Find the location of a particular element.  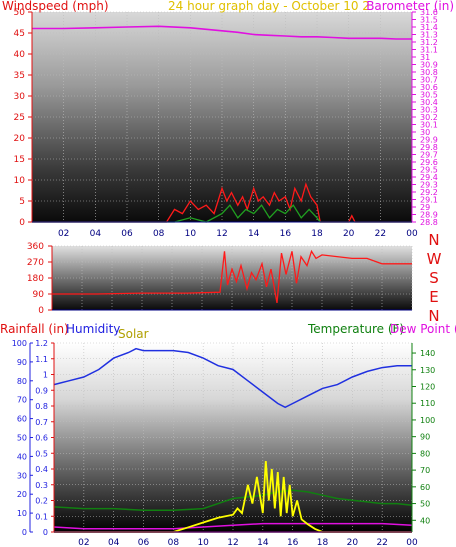

panel1-right-tick-label: 31.1 is located at coordinates (429, 50).